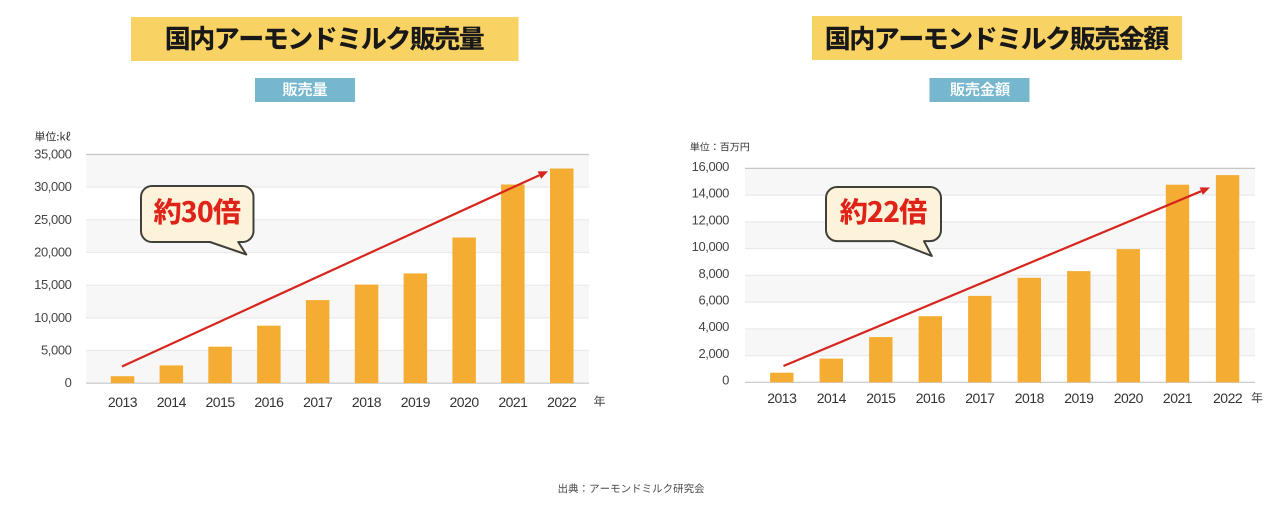  Describe the element at coordinates (56, 350) in the screenshot. I see `svg-text: 5,000` at that location.